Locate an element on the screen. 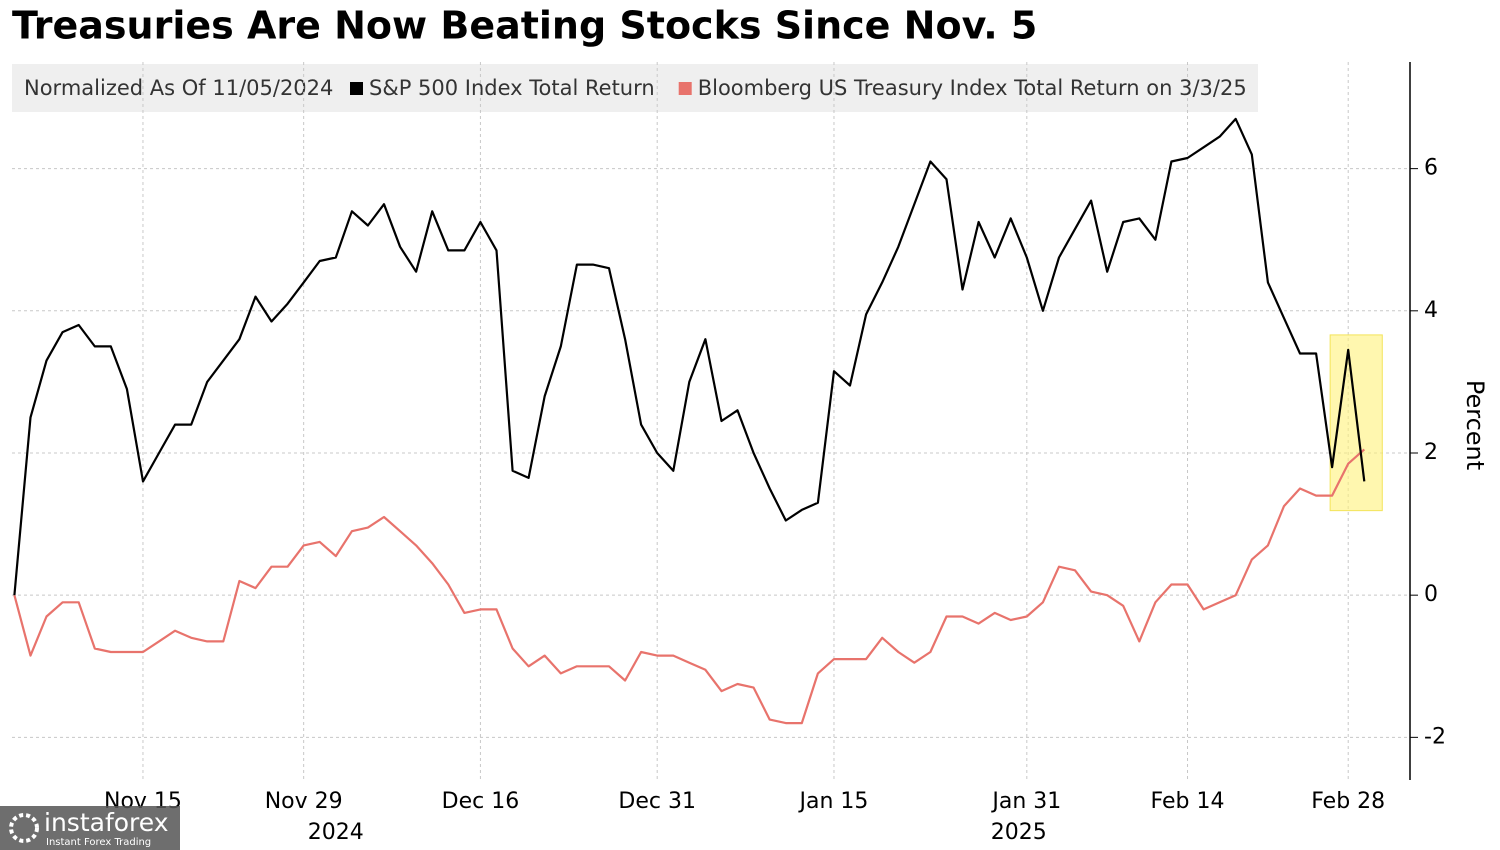  year-label: 2024 is located at coordinates (336, 832).